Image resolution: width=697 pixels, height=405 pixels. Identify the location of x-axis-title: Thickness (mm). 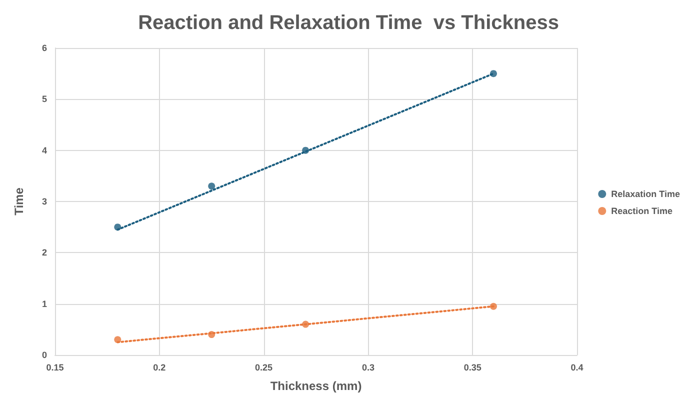
(316, 386).